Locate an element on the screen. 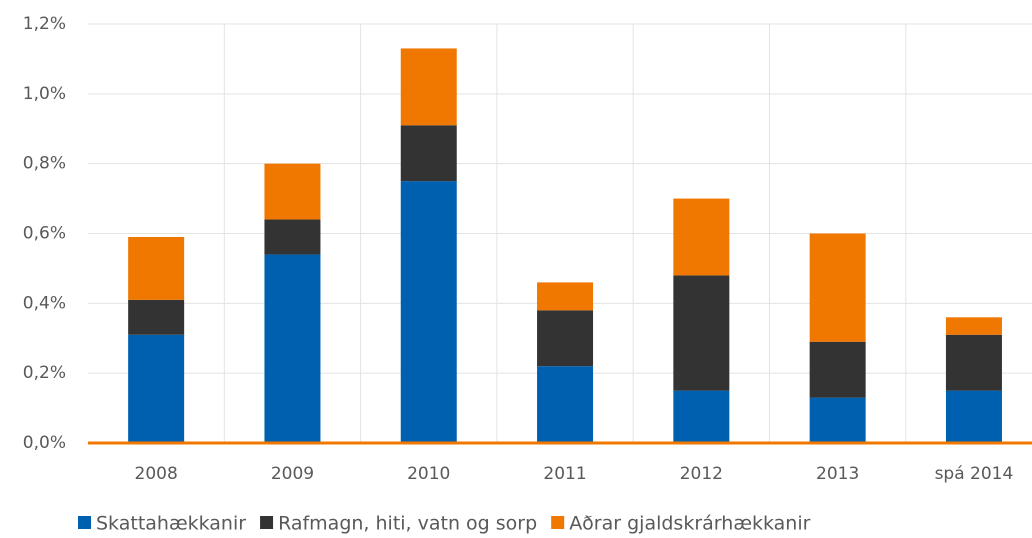  x-tick-label: 2013 is located at coordinates (837, 474).